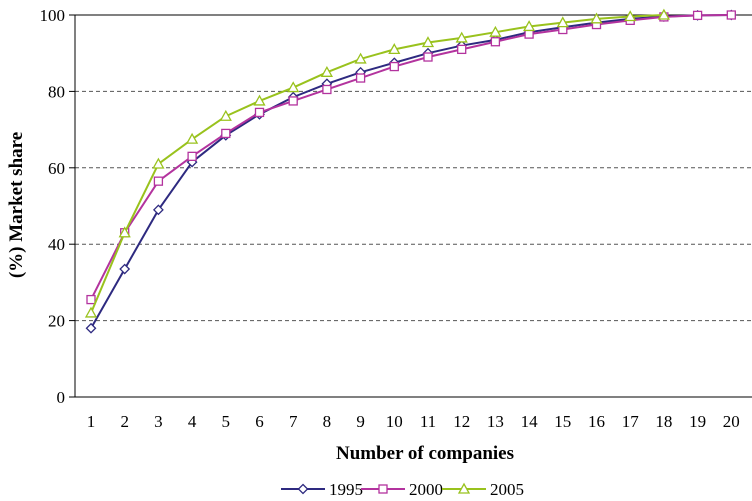  I want to click on x-tick-label: 12, so click(461, 421).